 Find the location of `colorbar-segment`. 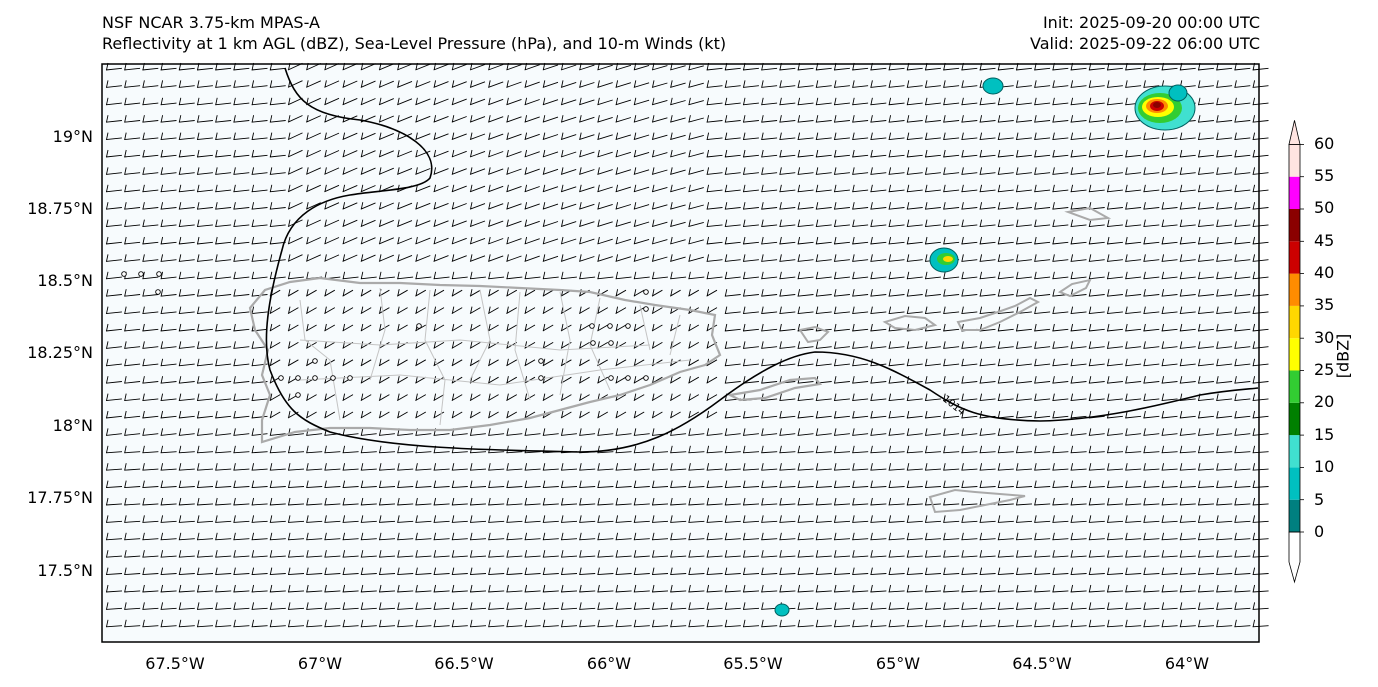

colorbar-segment is located at coordinates (1294, 386).